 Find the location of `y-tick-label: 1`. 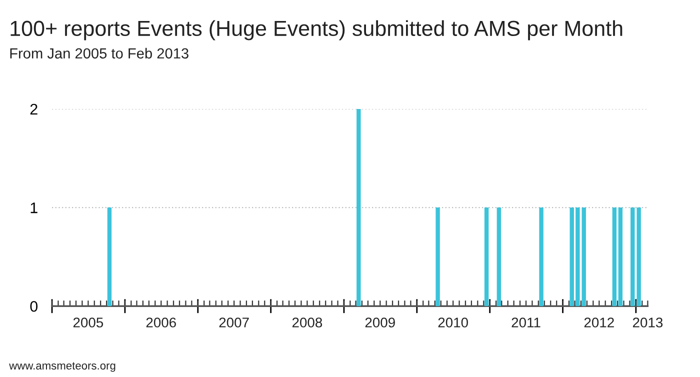

y-tick-label: 1 is located at coordinates (34, 208).